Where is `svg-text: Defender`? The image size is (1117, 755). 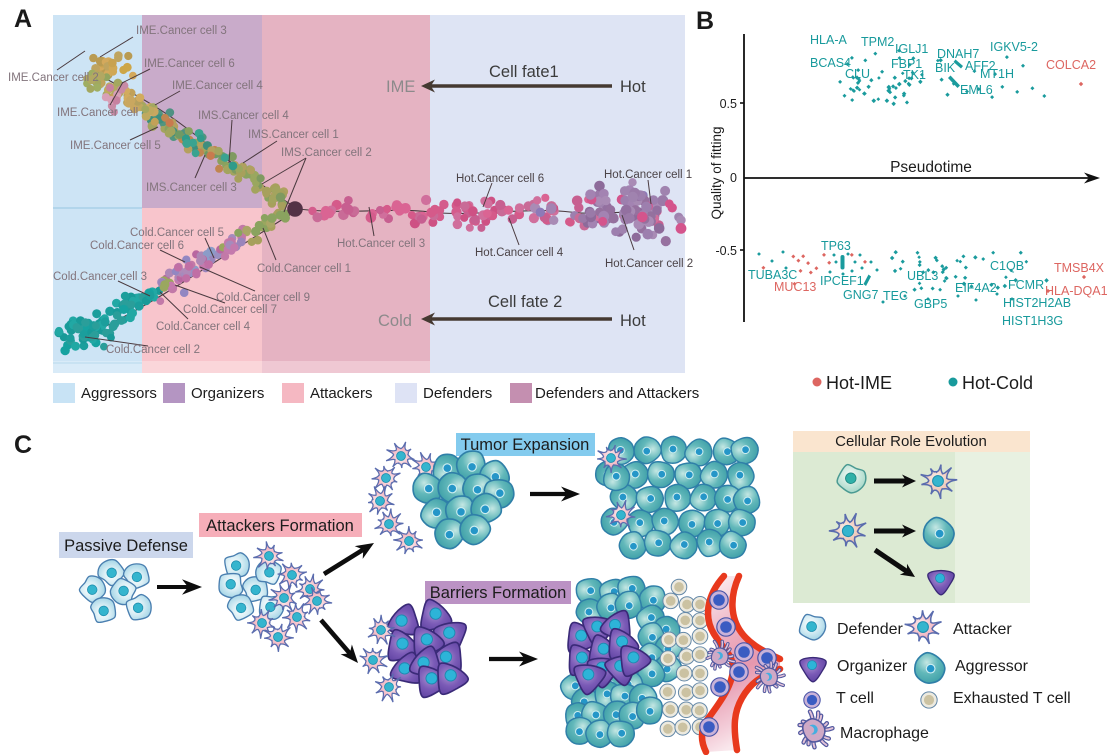 svg-text: Defender is located at coordinates (870, 629).